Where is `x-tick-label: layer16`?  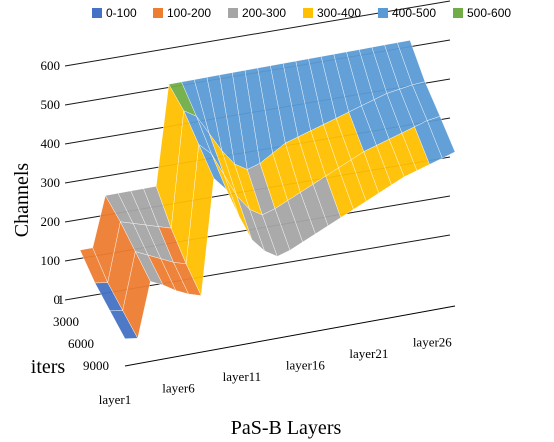
x-tick-label: layer16 is located at coordinates (305, 364).